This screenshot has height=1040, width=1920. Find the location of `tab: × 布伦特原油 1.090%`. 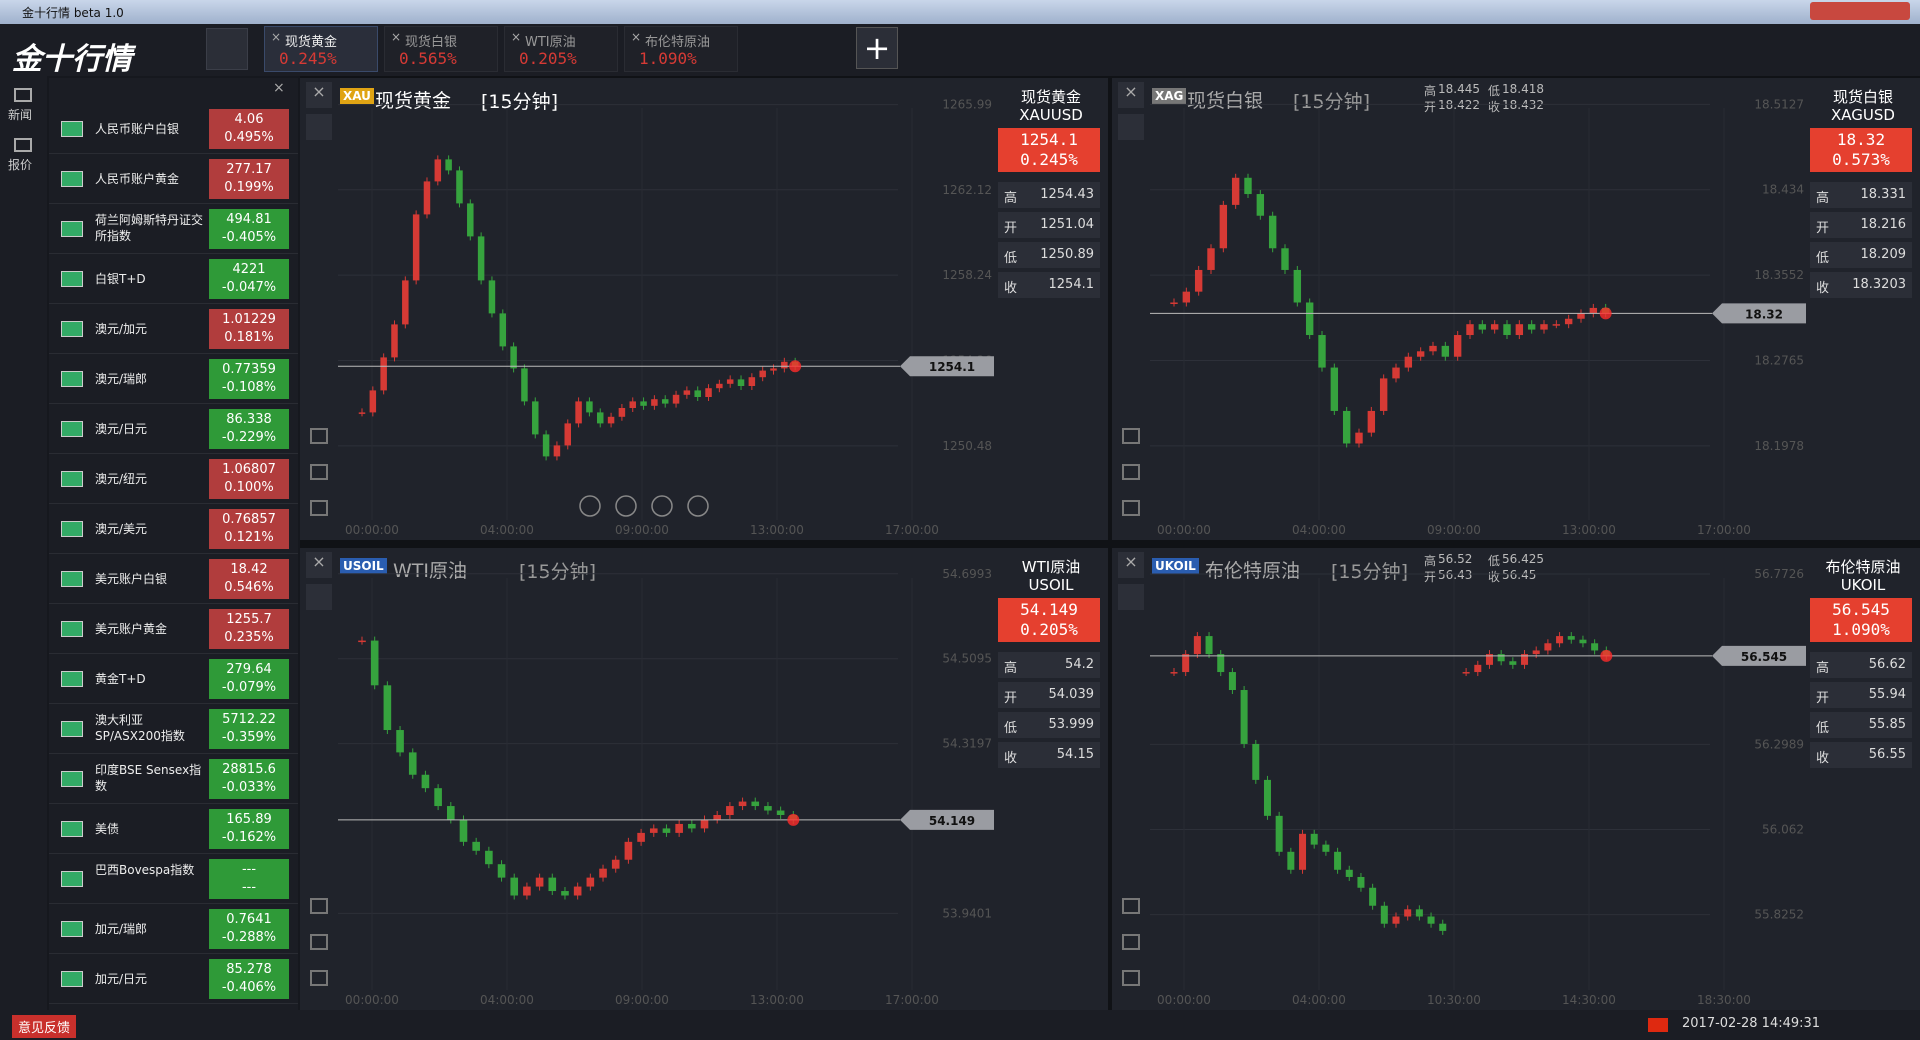

tab: × 布伦特原油 1.090% is located at coordinates (681, 49).